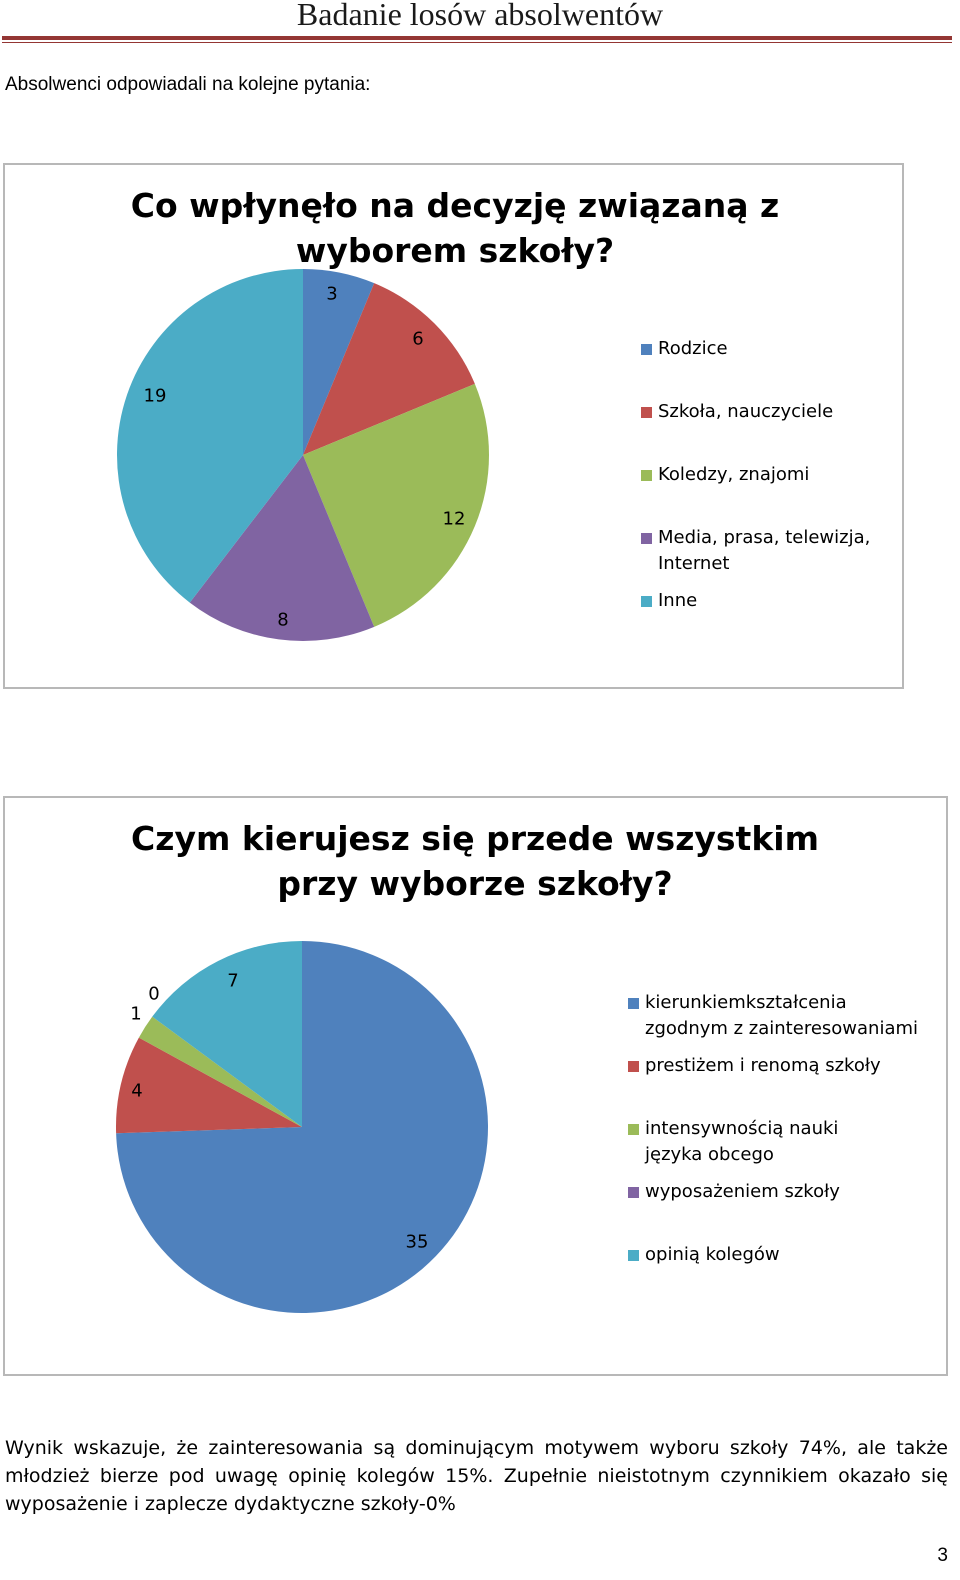 Image resolution: width=960 pixels, height=1580 pixels. Describe the element at coordinates (155, 396) in the screenshot. I see `data-label: 19` at that location.